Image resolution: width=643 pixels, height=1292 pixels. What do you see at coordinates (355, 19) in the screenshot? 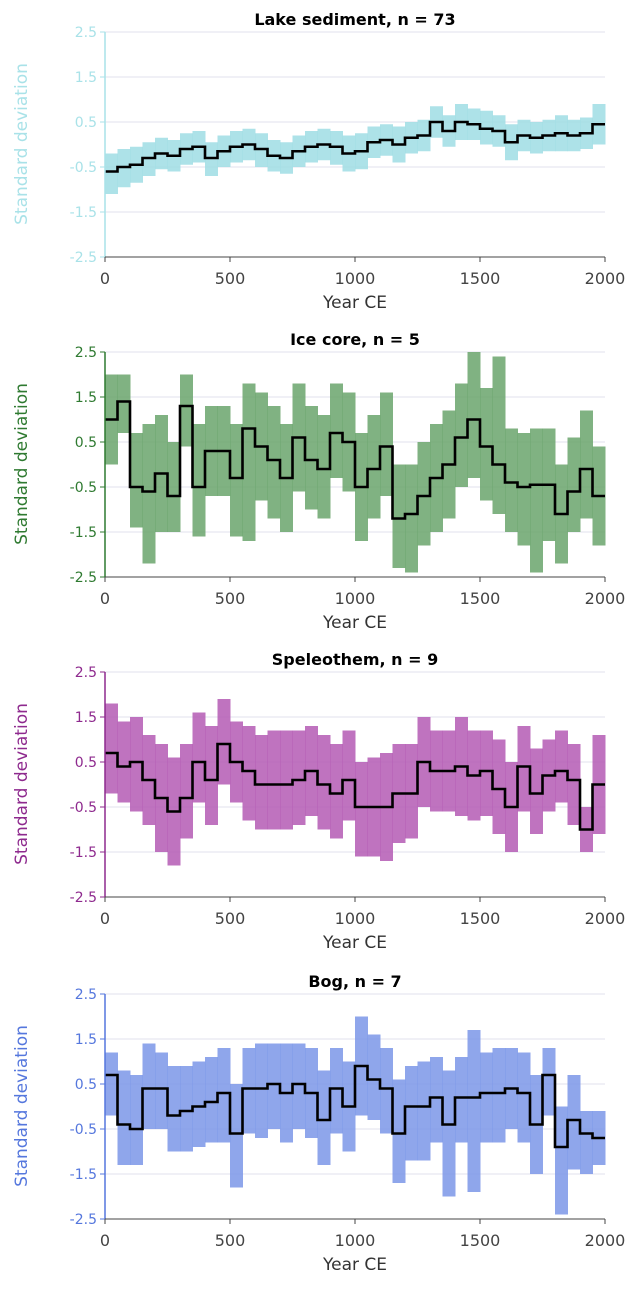
I see `chart-title: Lake sediment, n = 73` at bounding box center [355, 19].